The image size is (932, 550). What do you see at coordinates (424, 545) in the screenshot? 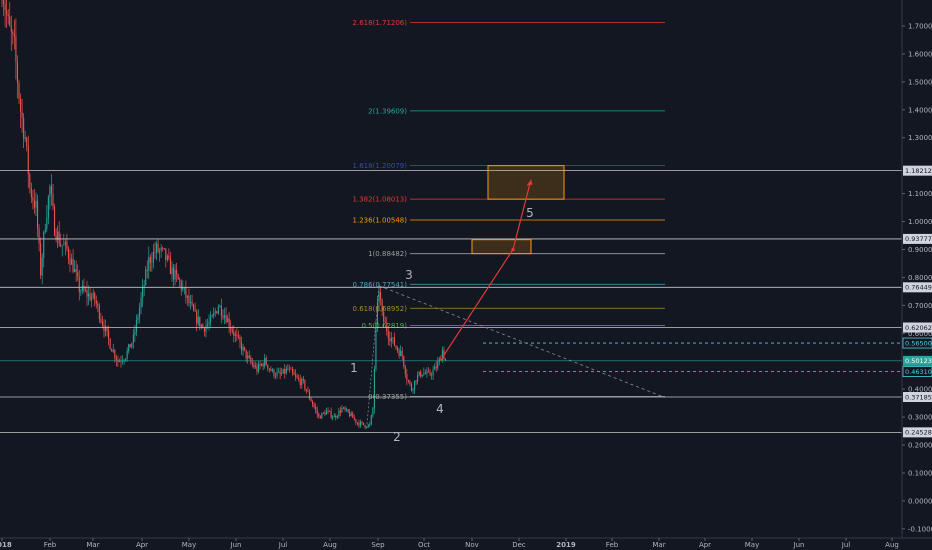
I see `time-tick-label: Oct` at bounding box center [424, 545].